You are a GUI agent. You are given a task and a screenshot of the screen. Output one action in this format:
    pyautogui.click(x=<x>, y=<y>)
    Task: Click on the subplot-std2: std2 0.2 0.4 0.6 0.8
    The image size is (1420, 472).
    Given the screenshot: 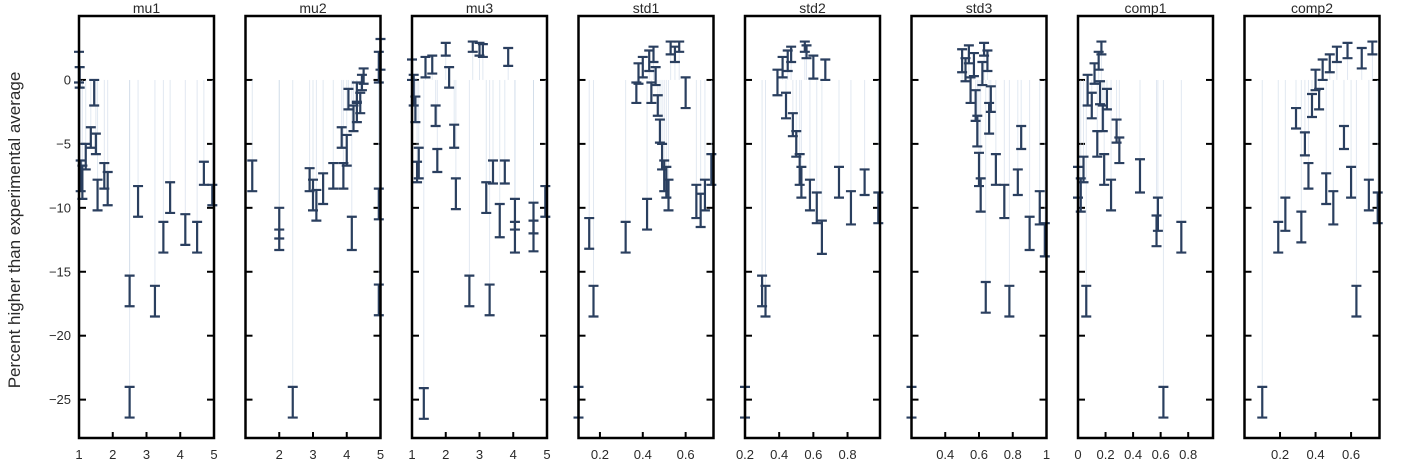 What is the action you would take?
    pyautogui.click(x=810, y=231)
    